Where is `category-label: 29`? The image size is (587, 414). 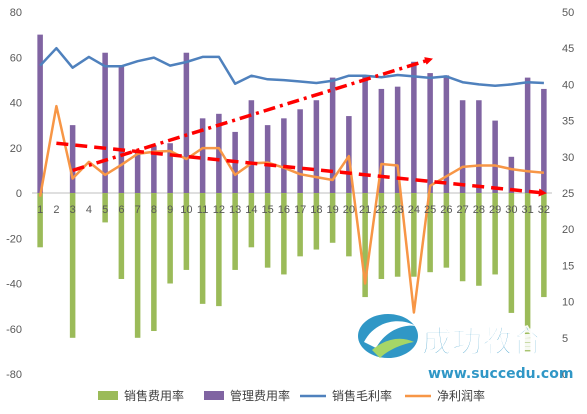
category-label: 29 is located at coordinates (495, 210).